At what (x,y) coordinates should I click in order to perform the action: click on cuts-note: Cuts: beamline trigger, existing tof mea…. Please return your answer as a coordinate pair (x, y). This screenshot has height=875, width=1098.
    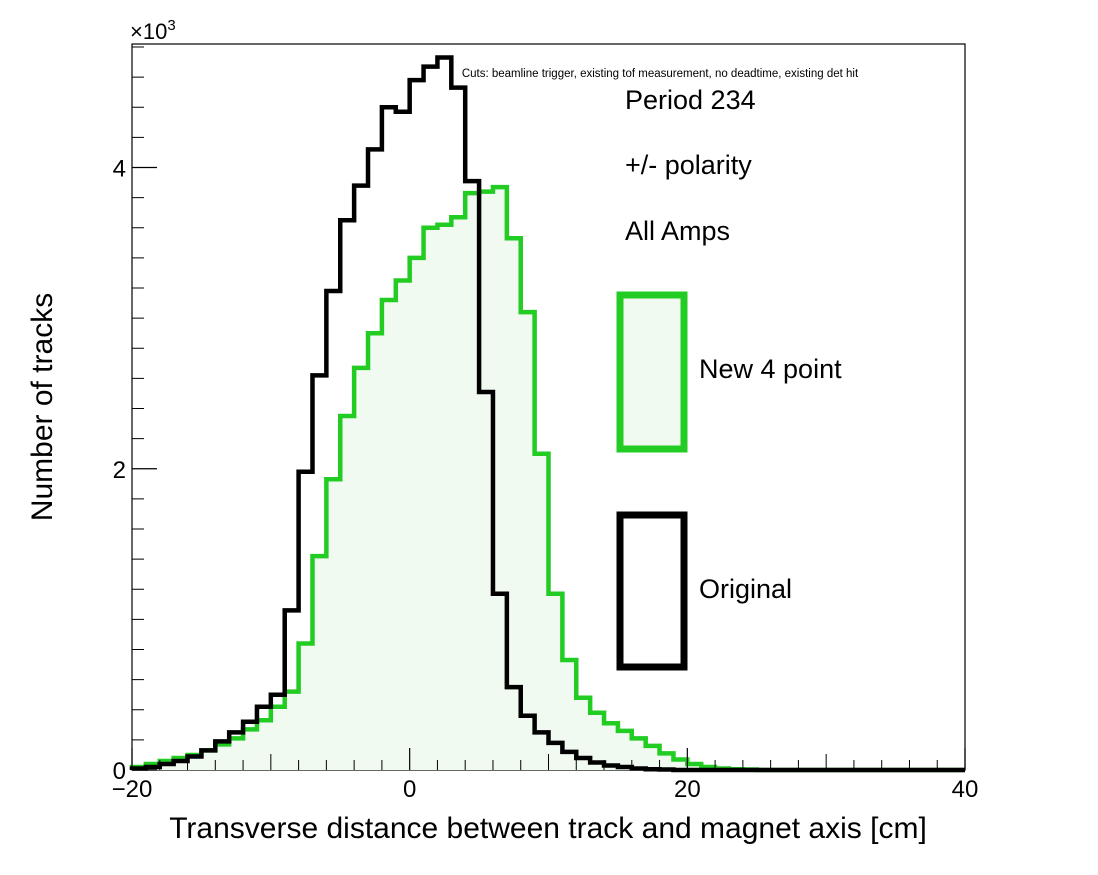
    Looking at the image, I should click on (660, 74).